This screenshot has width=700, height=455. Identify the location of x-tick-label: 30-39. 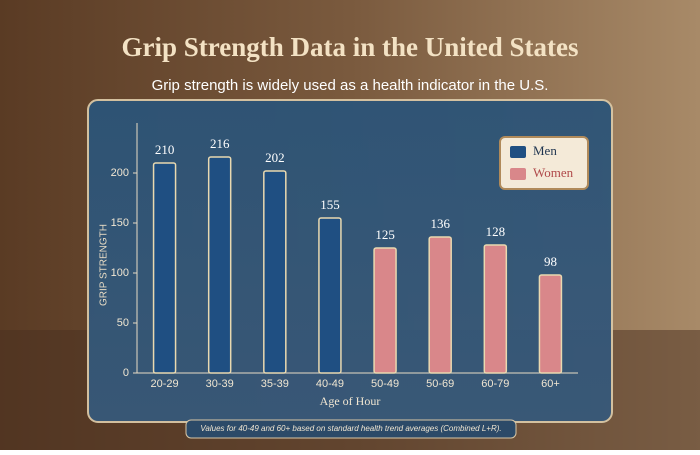
(220, 384).